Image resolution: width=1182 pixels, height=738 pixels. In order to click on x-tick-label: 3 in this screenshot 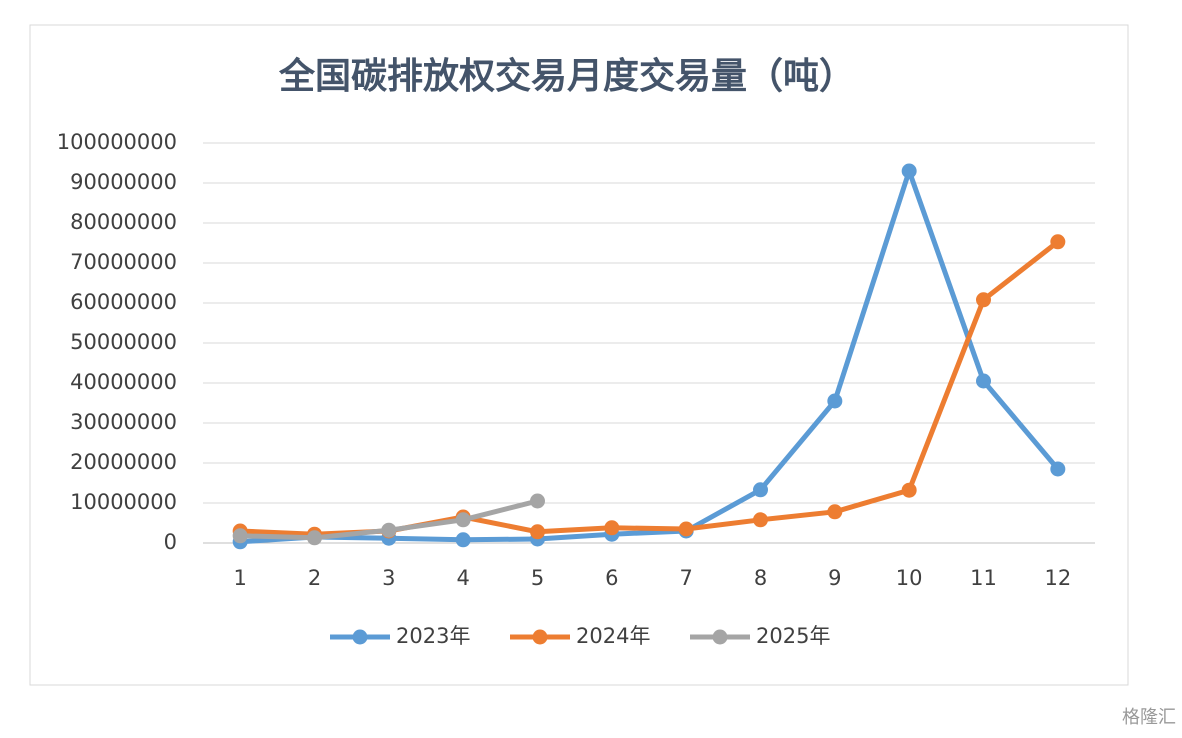, I will do `click(388, 578)`.